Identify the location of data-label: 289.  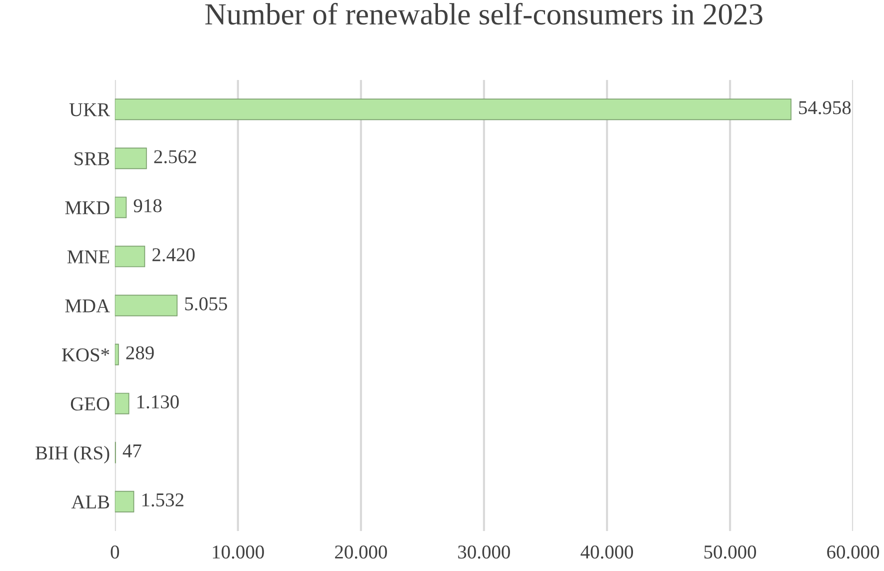
(140, 353).